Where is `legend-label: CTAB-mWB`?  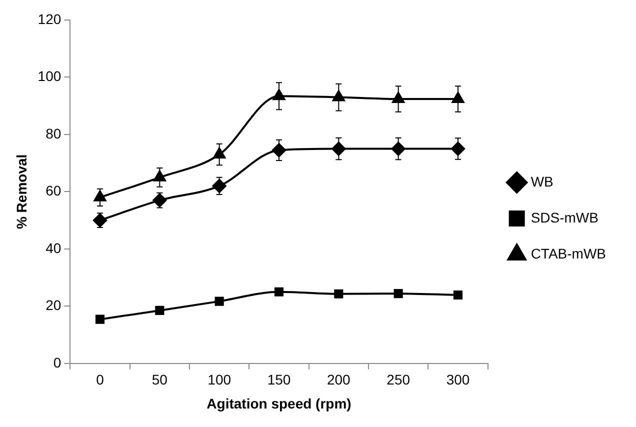
legend-label: CTAB-mWB is located at coordinates (568, 253).